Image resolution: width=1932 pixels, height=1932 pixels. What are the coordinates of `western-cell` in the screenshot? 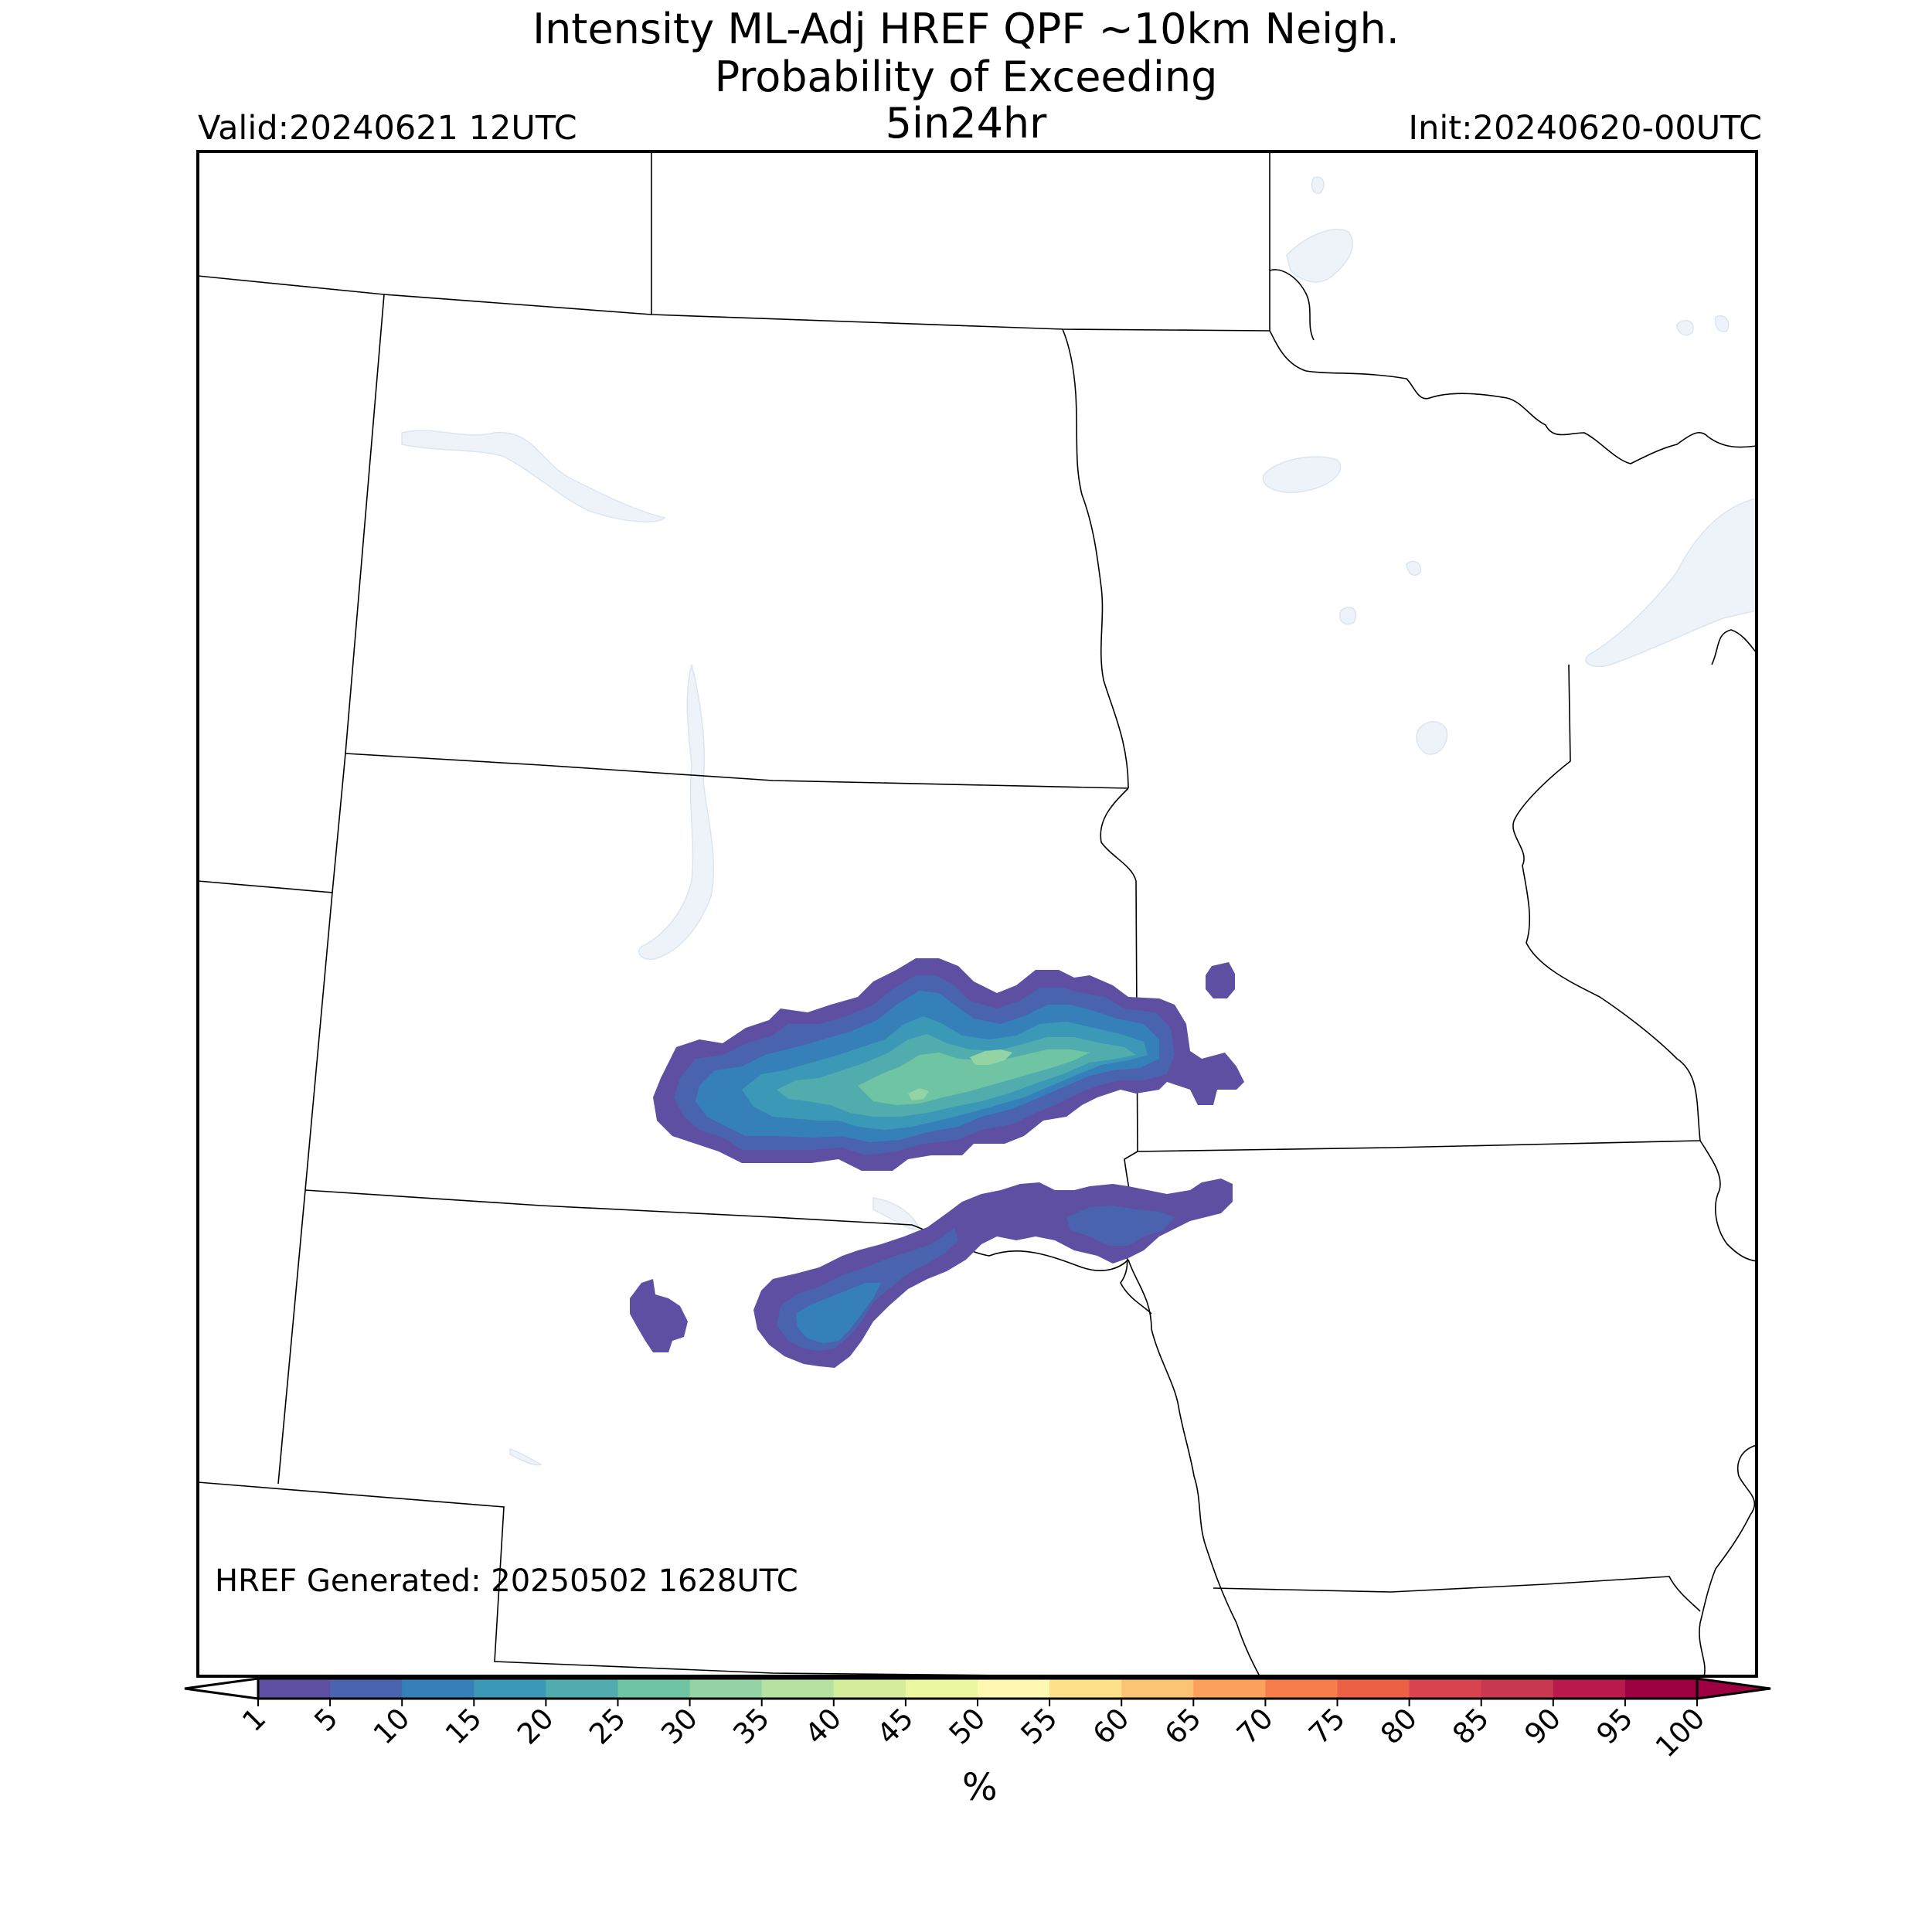 It's located at (659, 1315).